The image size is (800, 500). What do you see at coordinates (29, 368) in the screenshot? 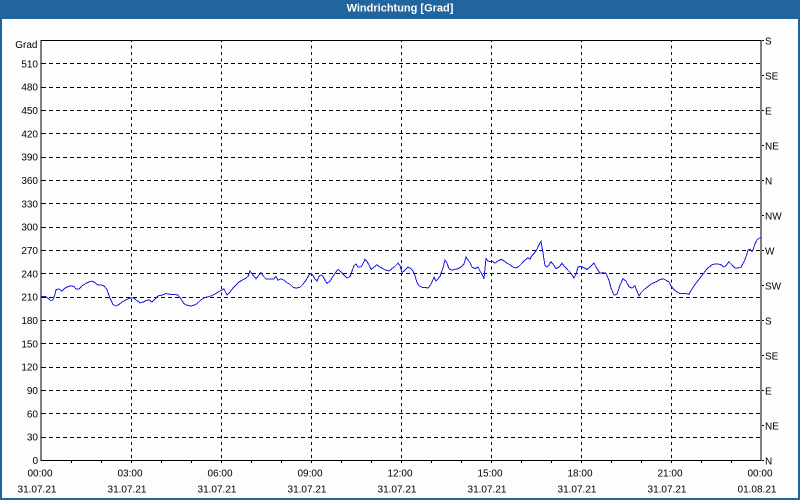
I see `svg-text: 120` at bounding box center [29, 368].